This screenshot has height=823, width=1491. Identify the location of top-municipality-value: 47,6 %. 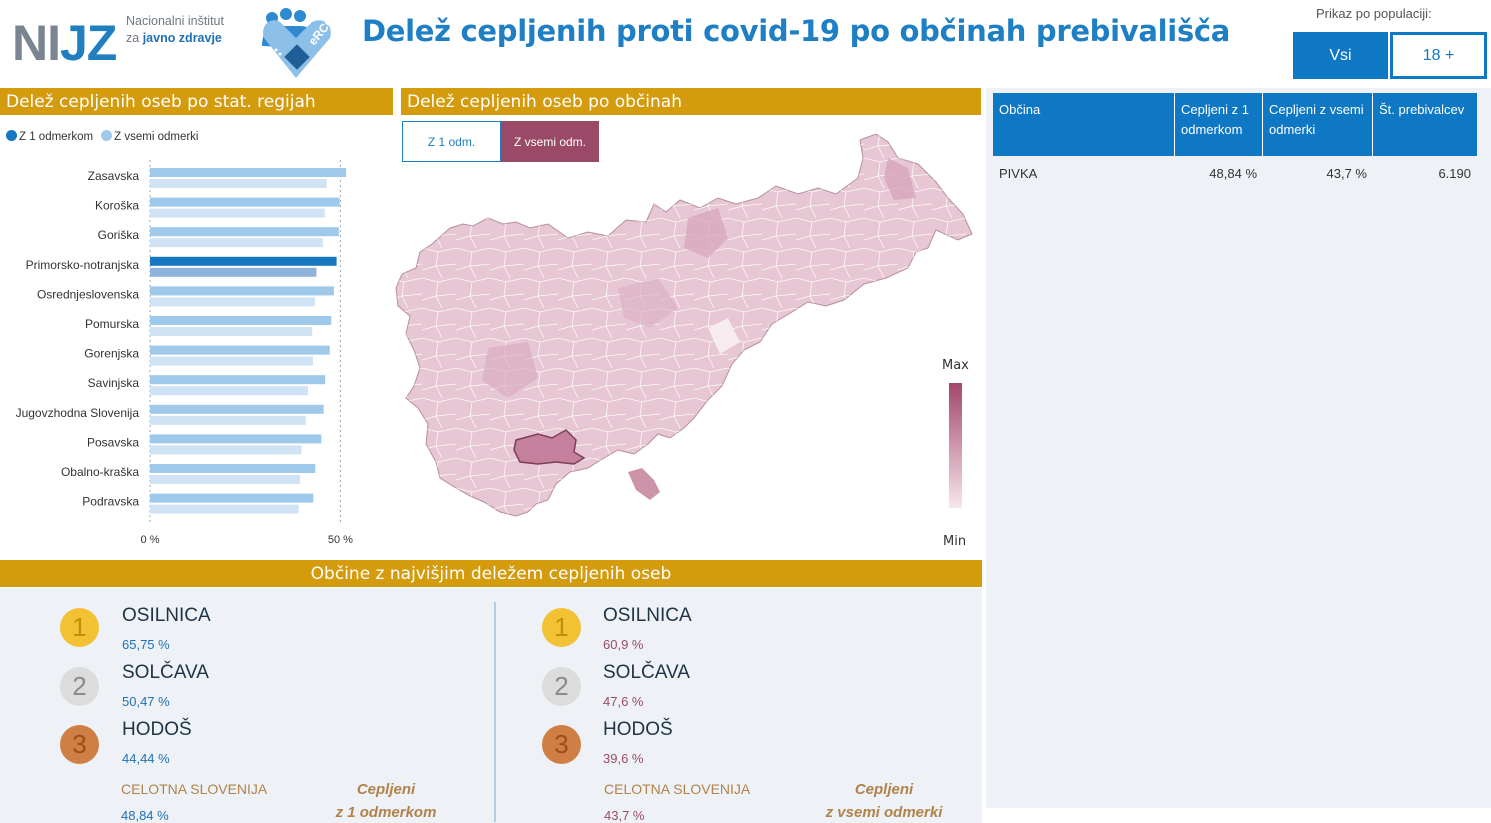
(623, 701).